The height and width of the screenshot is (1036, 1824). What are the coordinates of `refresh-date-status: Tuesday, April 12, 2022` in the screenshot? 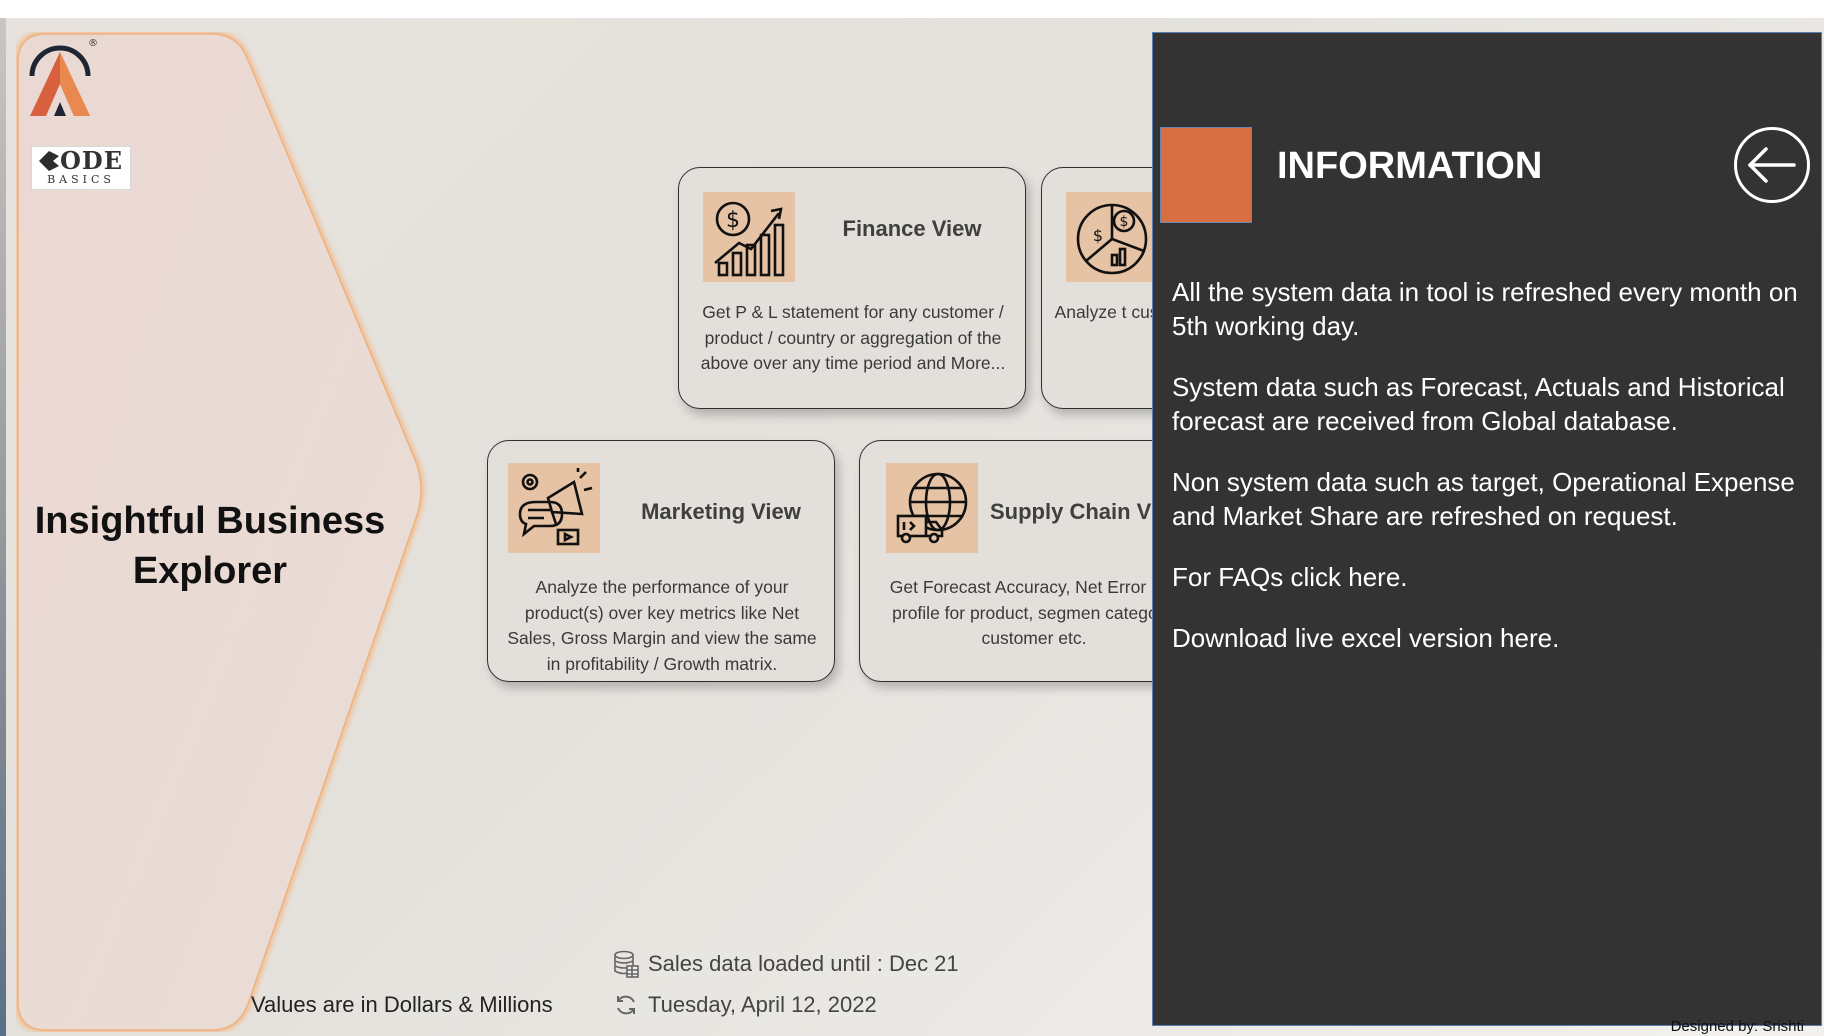 It's located at (744, 1005).